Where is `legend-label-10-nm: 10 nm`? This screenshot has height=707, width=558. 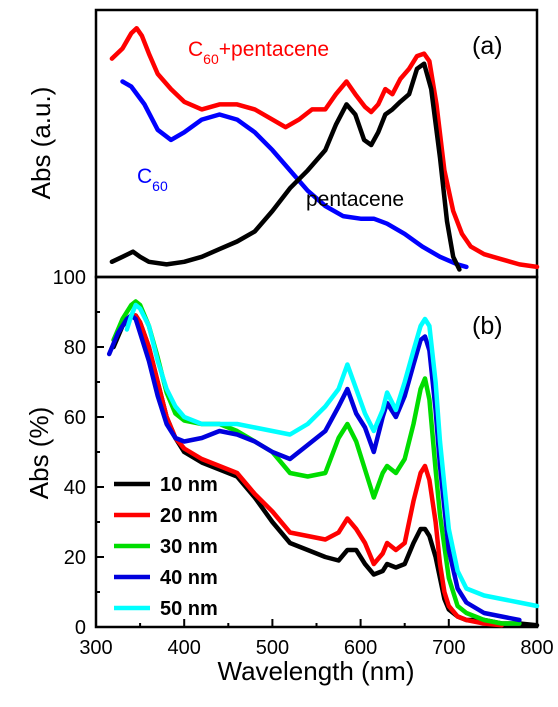 legend-label-10-nm: 10 nm is located at coordinates (189, 485).